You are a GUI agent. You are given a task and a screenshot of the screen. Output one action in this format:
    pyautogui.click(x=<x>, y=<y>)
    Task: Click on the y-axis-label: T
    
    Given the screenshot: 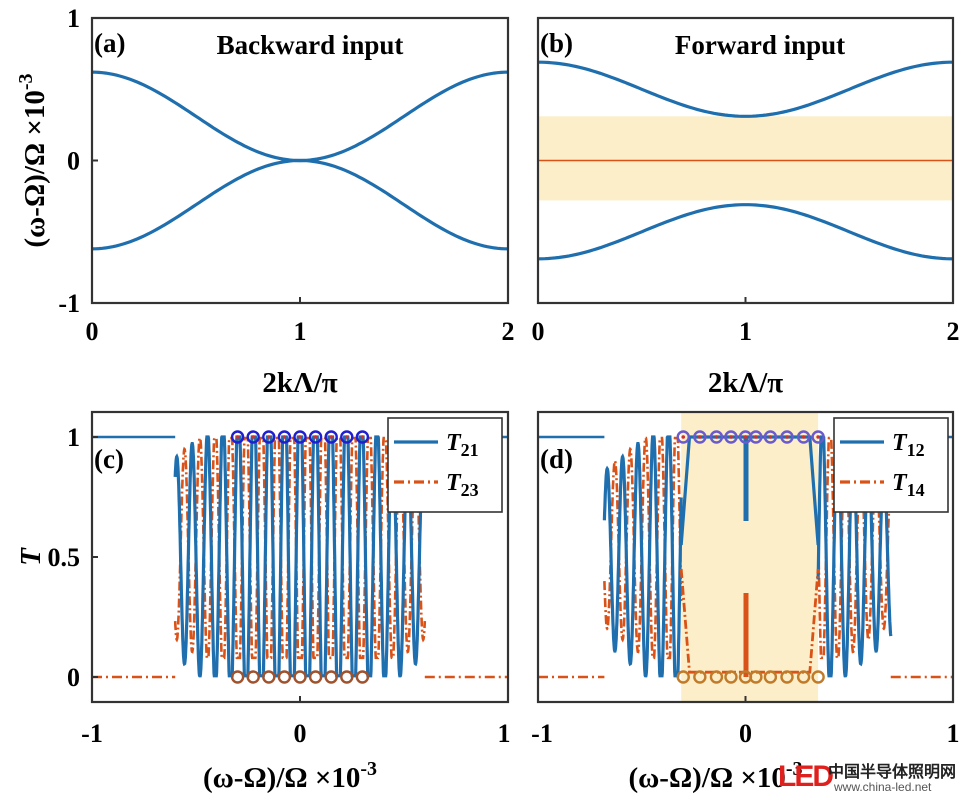 What is the action you would take?
    pyautogui.click(x=31, y=556)
    